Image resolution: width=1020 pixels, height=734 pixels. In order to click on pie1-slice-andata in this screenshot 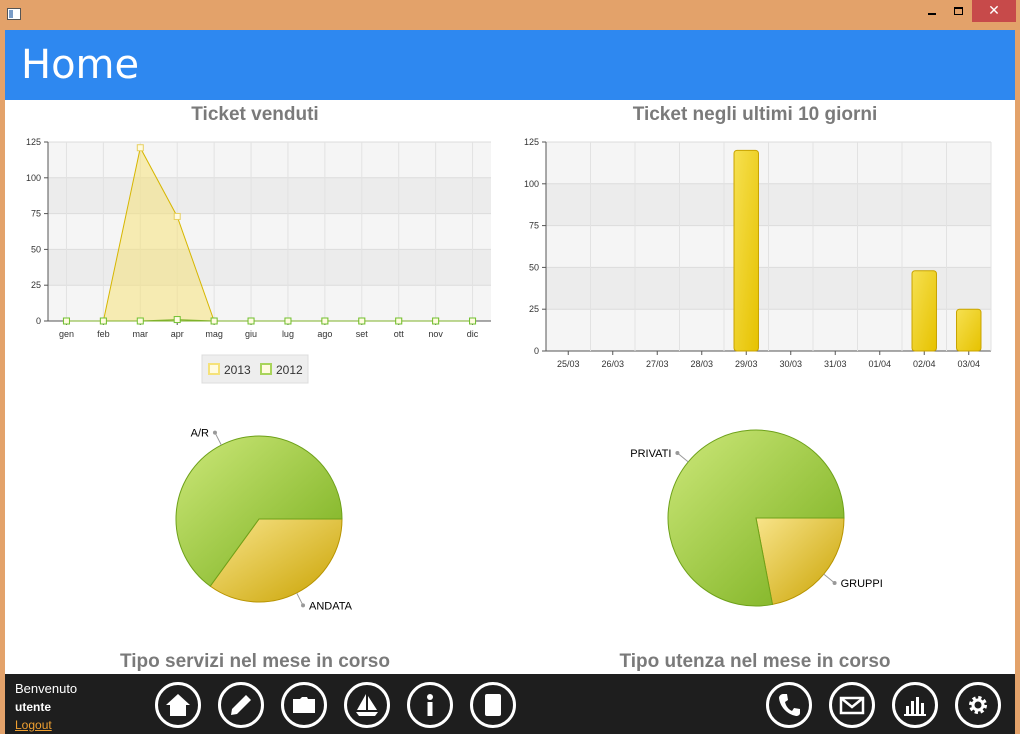, I will do `click(276, 560)`.